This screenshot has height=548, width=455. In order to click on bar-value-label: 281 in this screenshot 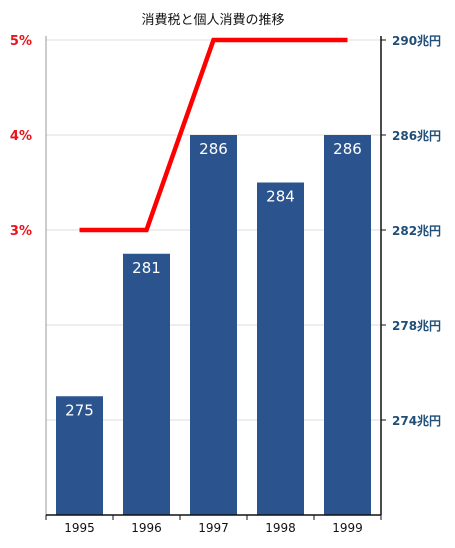, I will do `click(146, 268)`.